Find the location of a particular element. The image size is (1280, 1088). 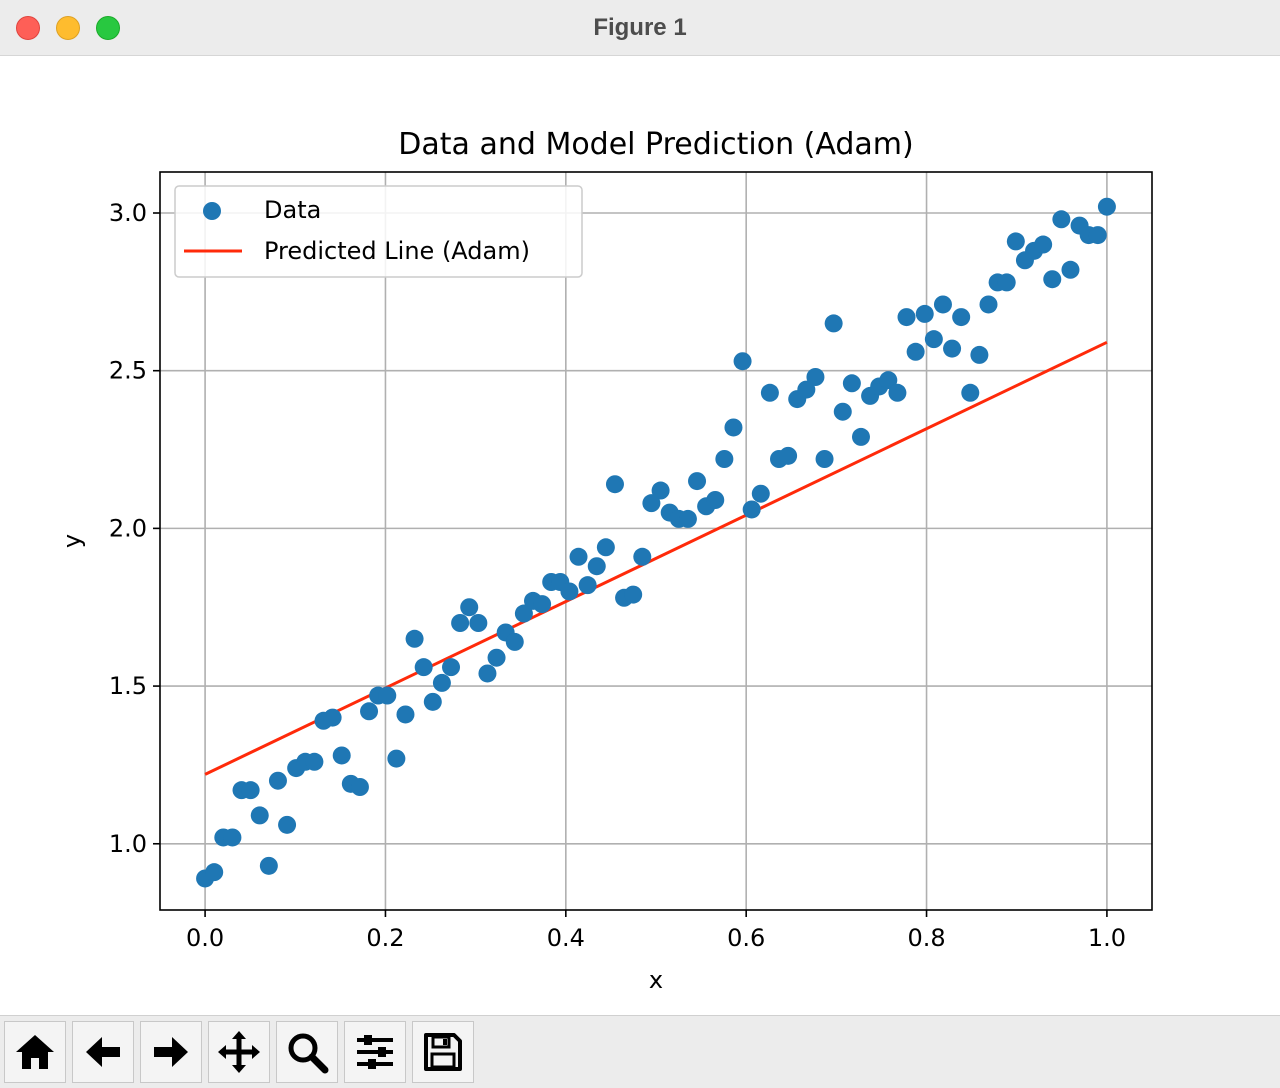

magnifier-icon is located at coordinates (308, 1053).